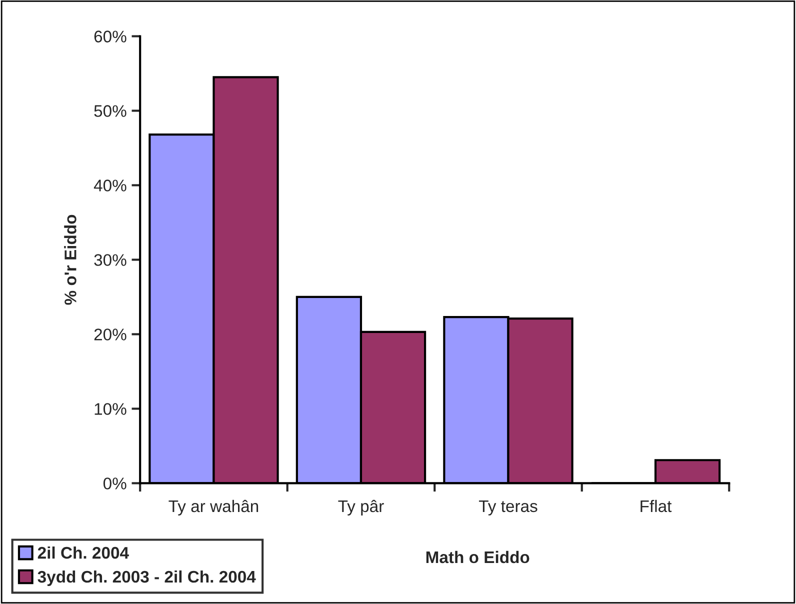 This screenshot has height=604, width=796. I want to click on x-tick-label: Ty pâr, so click(361, 508).